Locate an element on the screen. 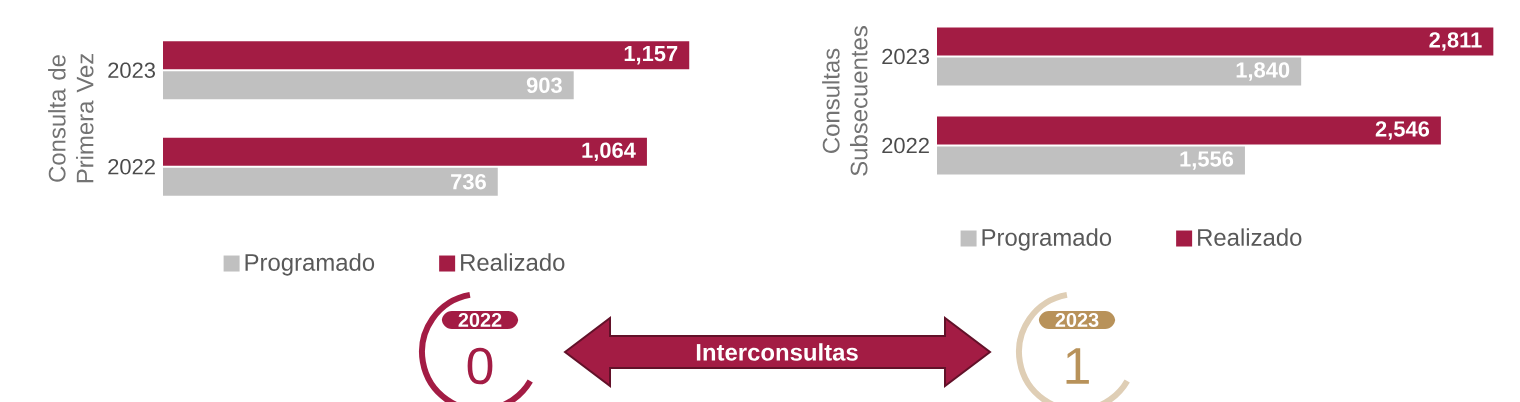  y-axis-title: Consultas Subsecuentes is located at coordinates (845, 101).